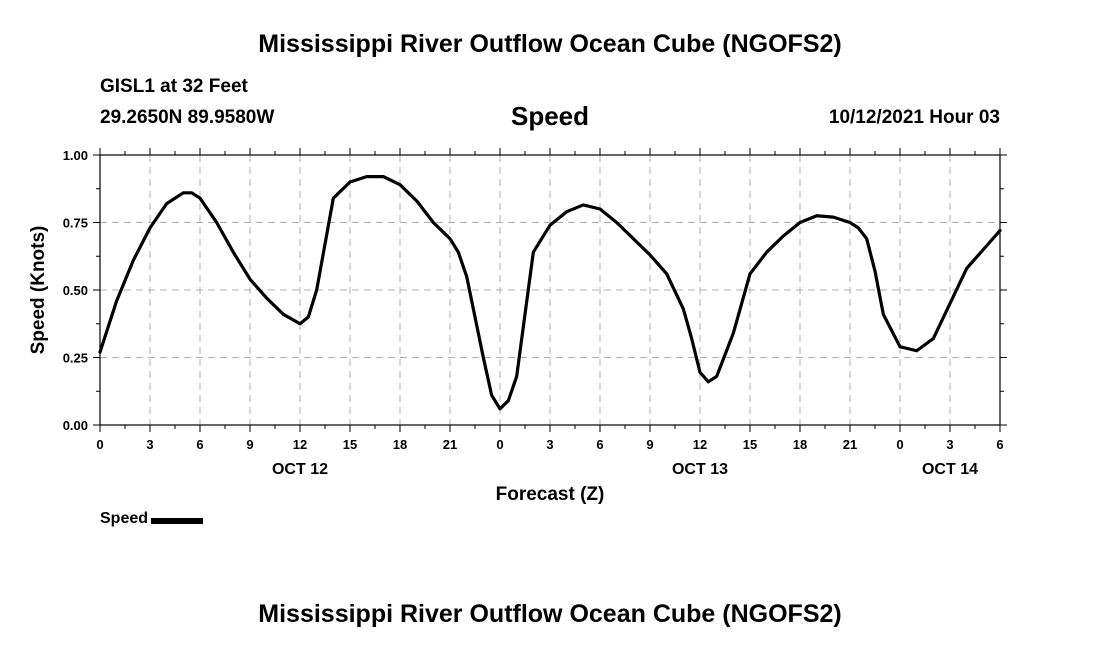 This screenshot has width=1100, height=650. What do you see at coordinates (75, 425) in the screenshot?
I see `y-tick-label: 0.00` at bounding box center [75, 425].